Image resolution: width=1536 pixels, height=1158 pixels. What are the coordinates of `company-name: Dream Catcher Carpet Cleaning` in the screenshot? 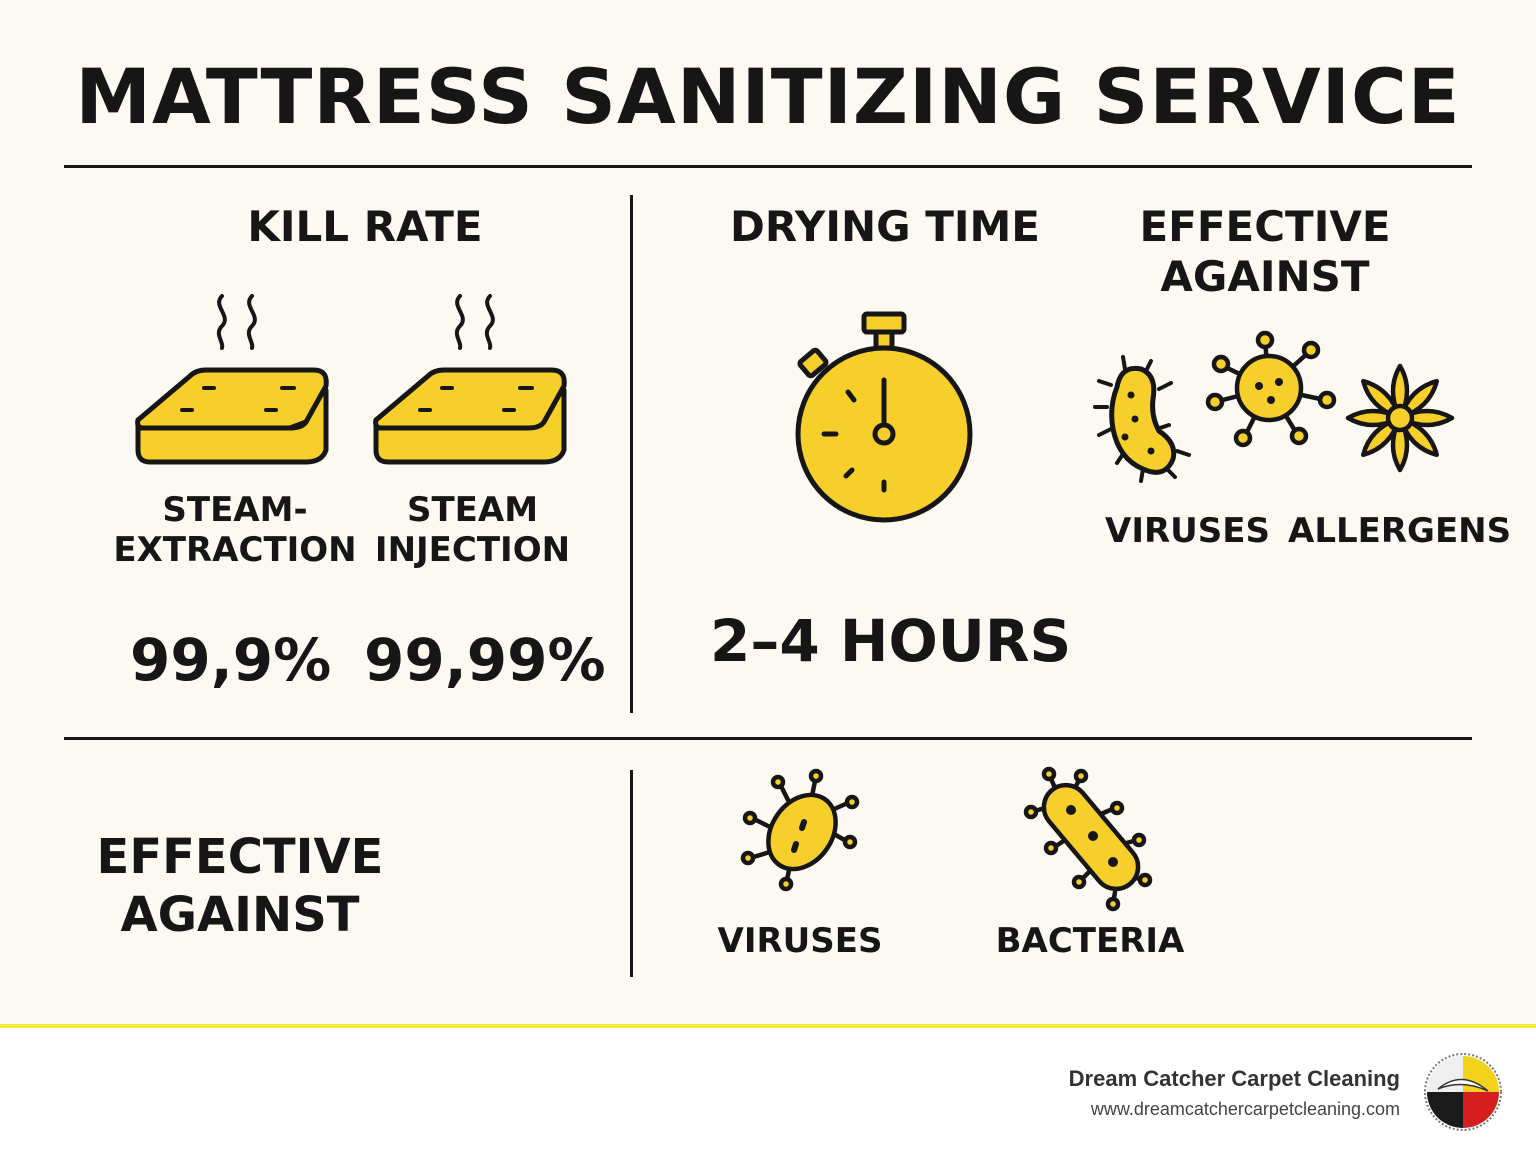 It's located at (1234, 1078).